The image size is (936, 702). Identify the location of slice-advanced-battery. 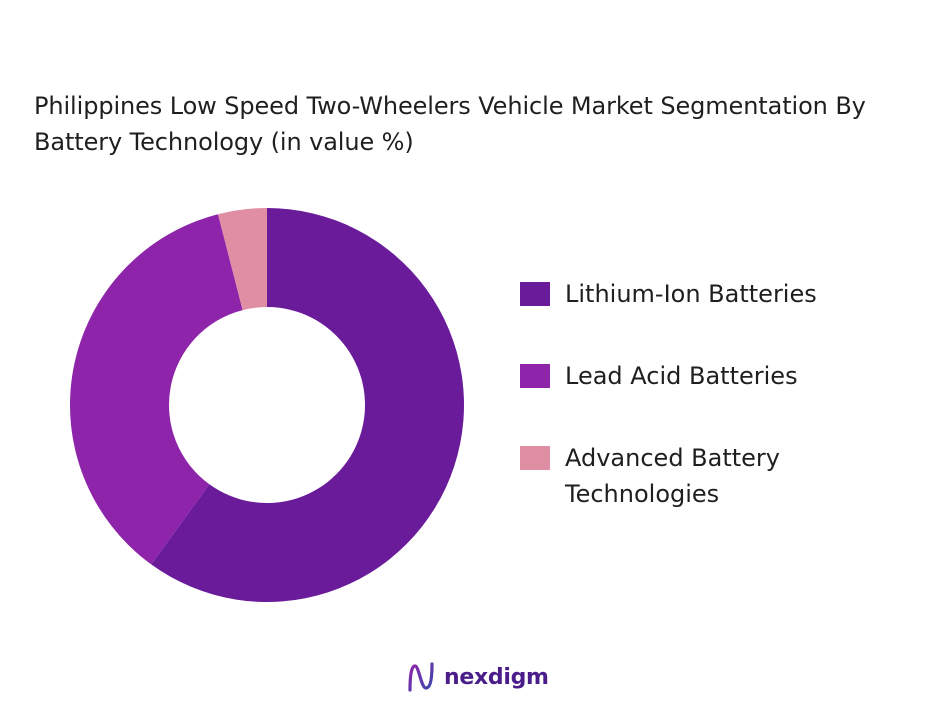
(242, 259).